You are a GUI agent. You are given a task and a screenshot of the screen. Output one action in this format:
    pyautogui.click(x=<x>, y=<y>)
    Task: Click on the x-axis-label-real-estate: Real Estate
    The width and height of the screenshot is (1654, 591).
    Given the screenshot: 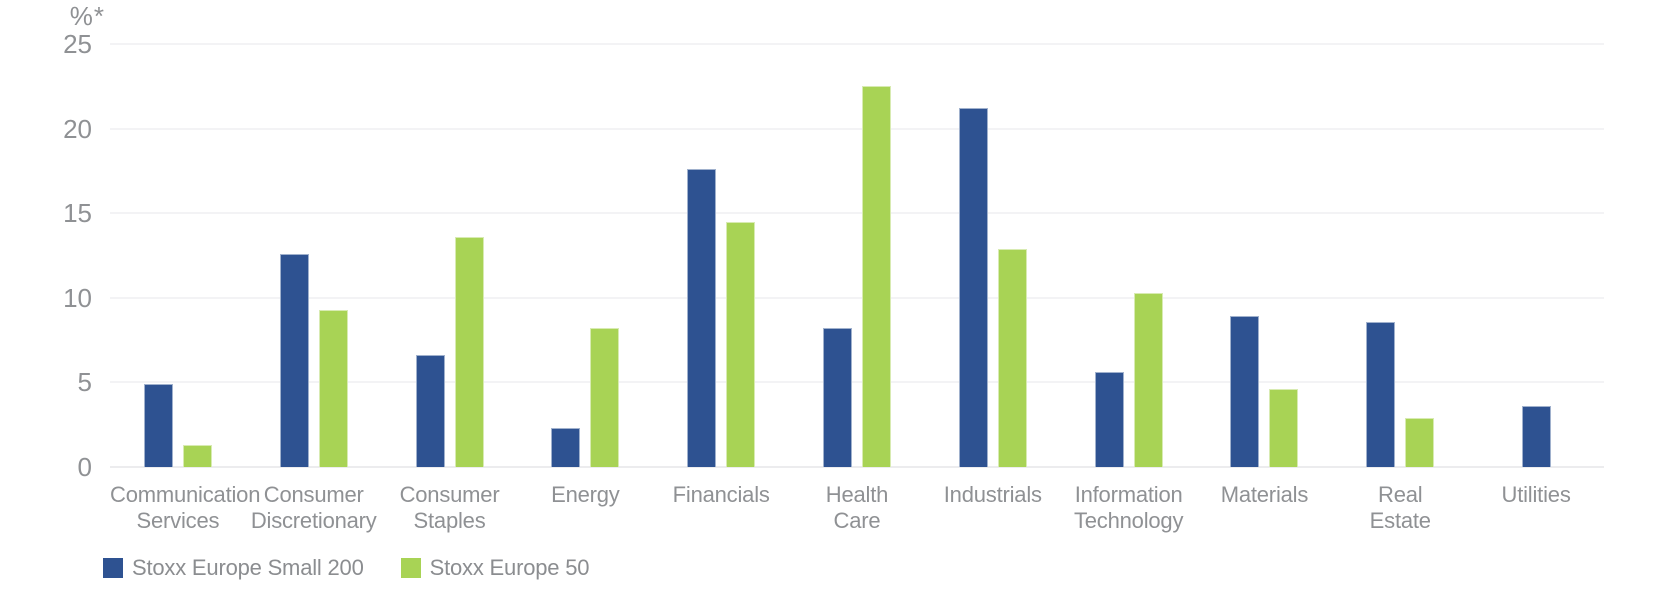 What is the action you would take?
    pyautogui.click(x=1400, y=507)
    